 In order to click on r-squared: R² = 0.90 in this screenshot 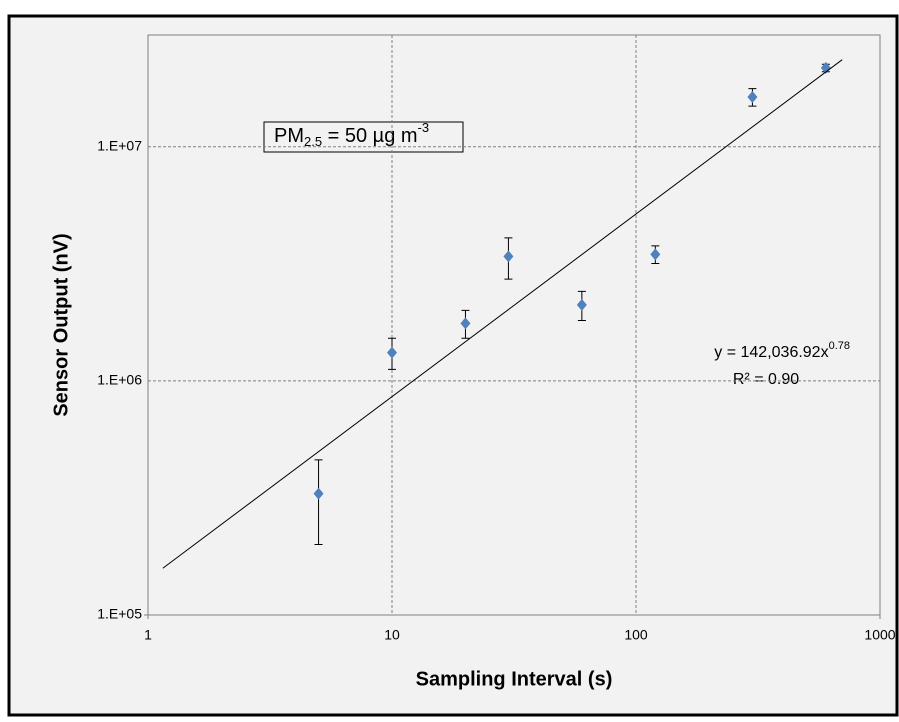, I will do `click(766, 379)`.